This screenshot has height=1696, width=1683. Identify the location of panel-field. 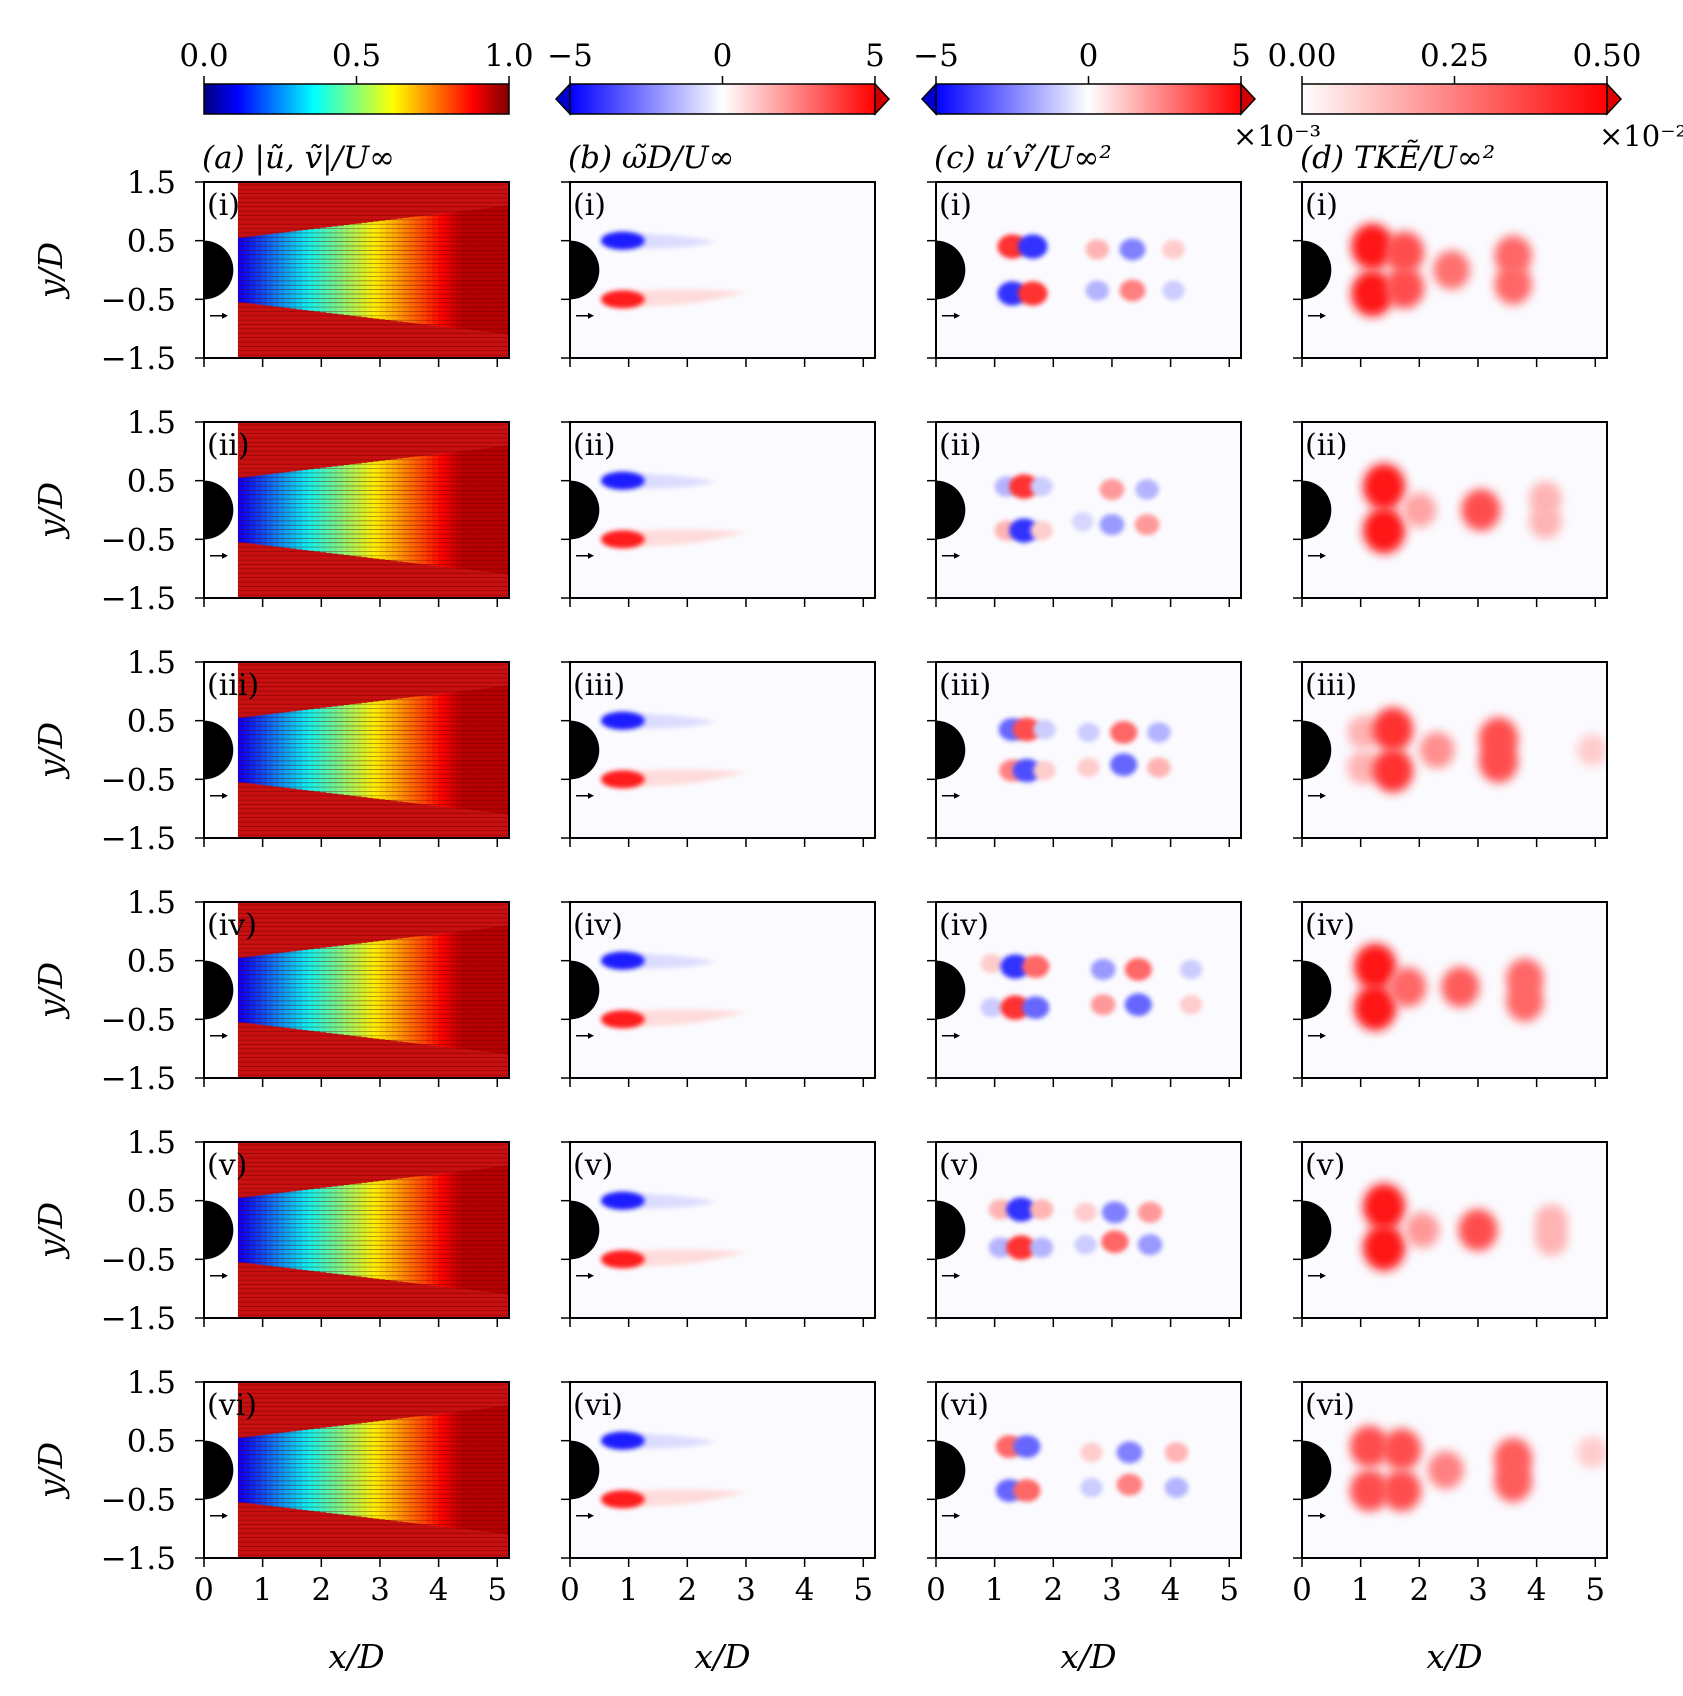
(356, 1230).